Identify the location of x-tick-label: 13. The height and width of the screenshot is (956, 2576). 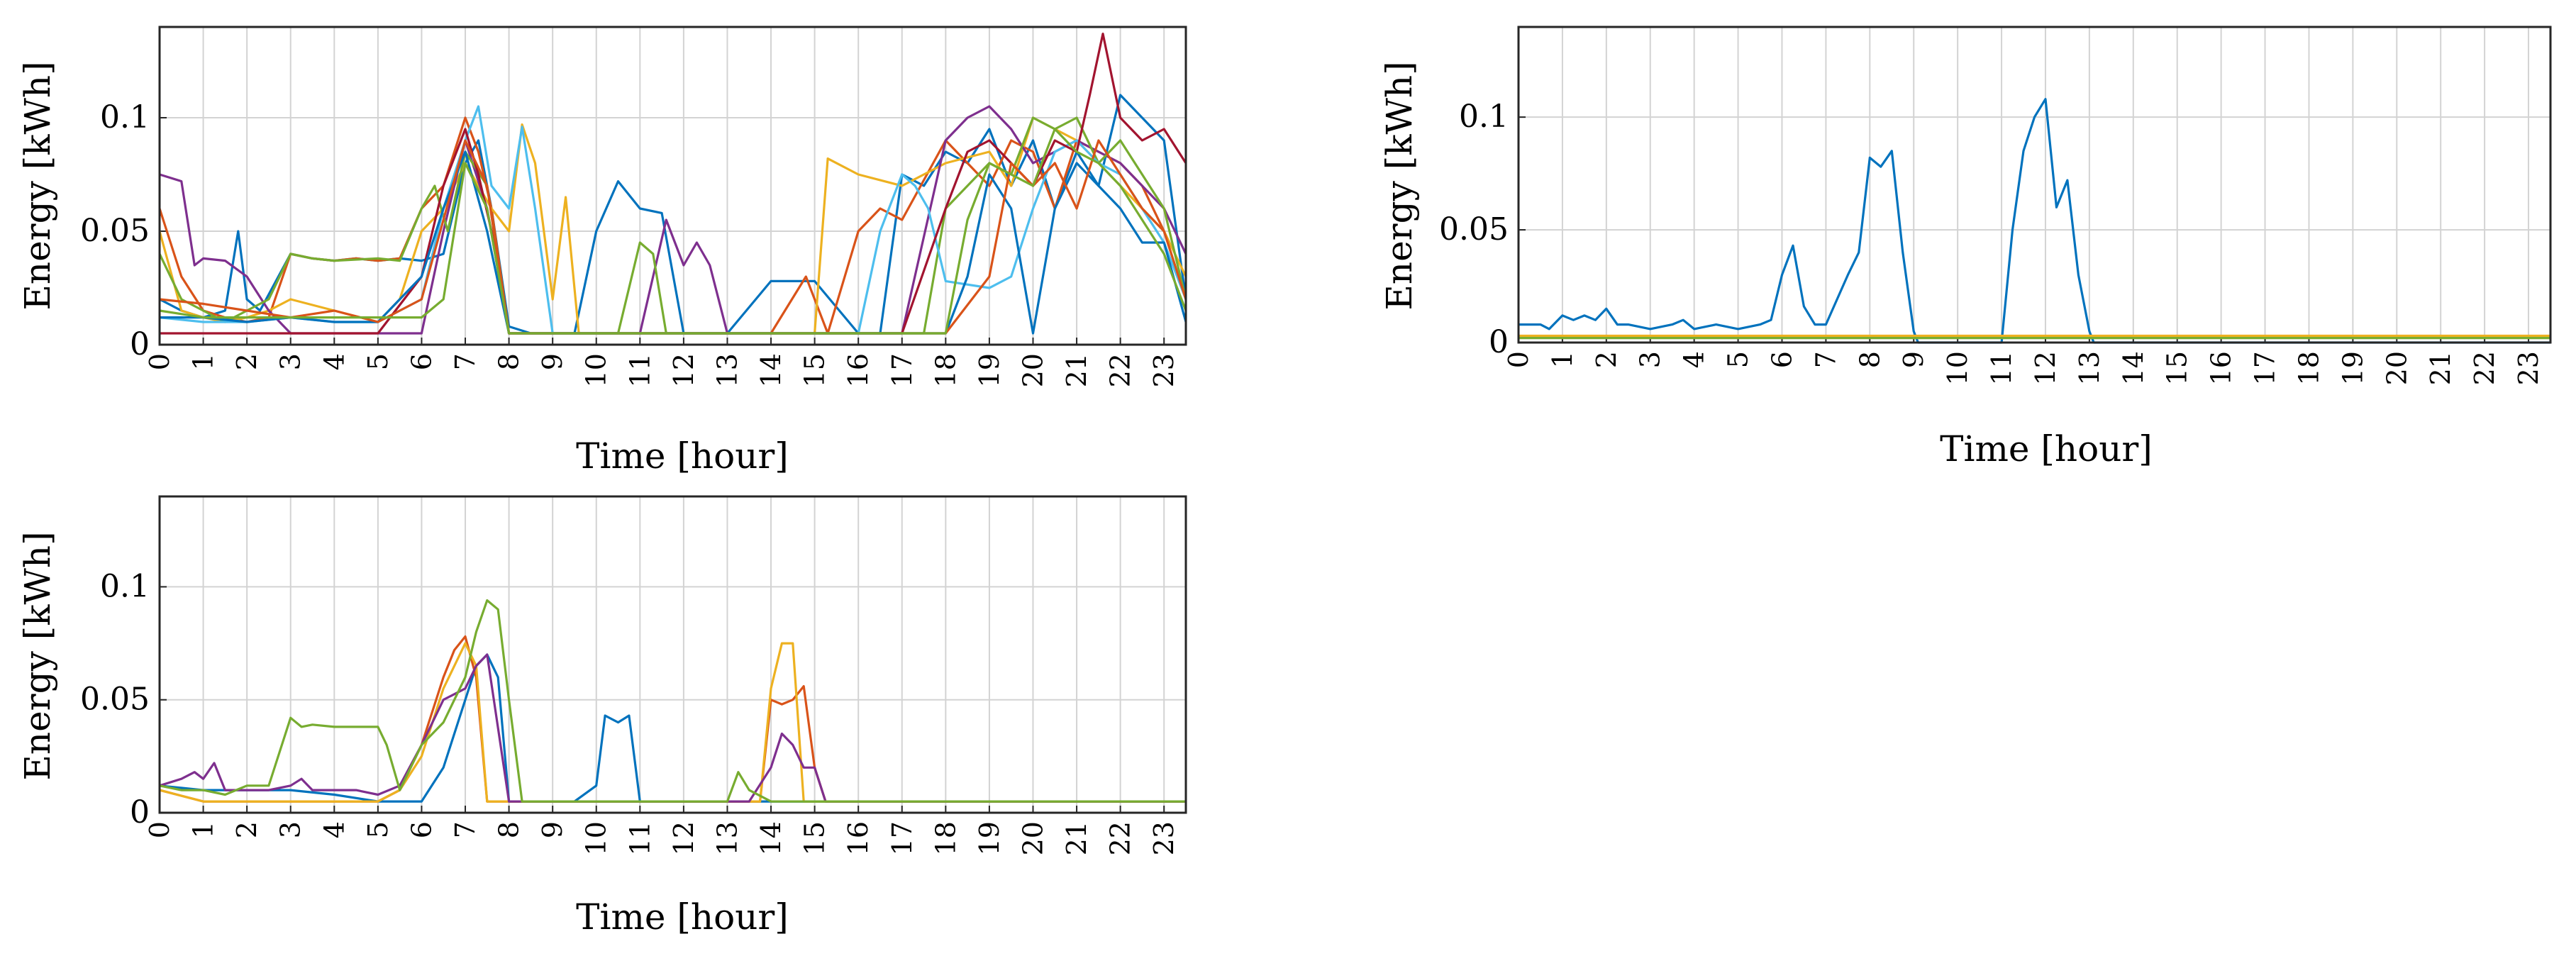
(727, 370).